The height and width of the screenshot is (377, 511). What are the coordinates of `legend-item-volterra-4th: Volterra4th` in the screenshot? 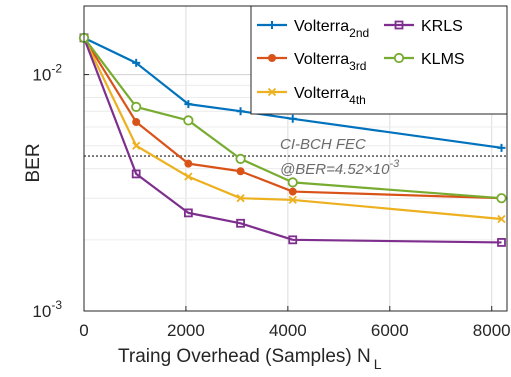 It's located at (311, 96).